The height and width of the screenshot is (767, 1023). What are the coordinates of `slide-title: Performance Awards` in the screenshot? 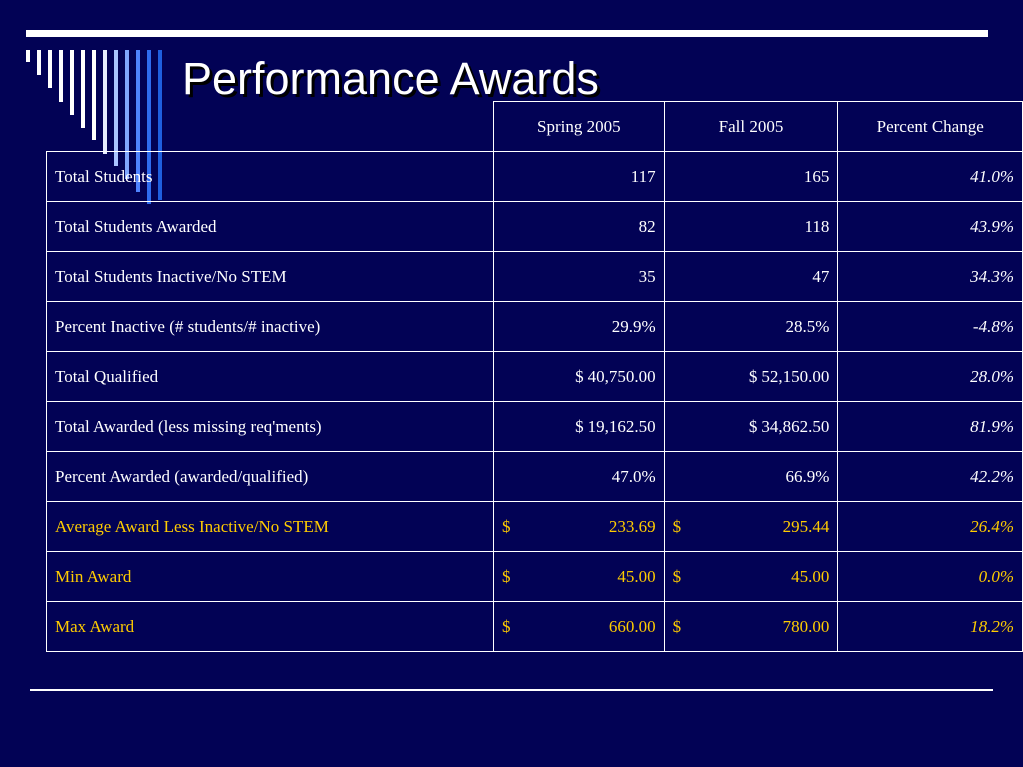 It's located at (390, 78).